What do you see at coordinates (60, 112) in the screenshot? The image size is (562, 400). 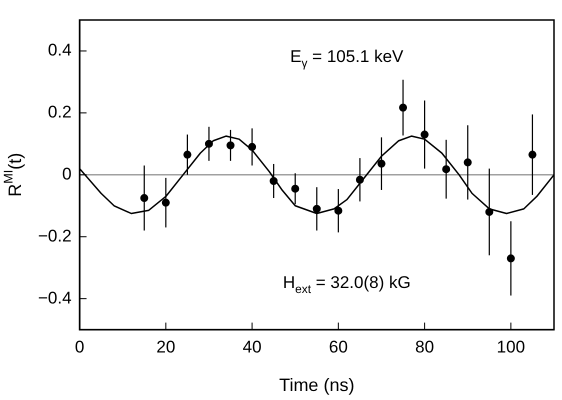 I see `y-tick-label: 0.2` at bounding box center [60, 112].